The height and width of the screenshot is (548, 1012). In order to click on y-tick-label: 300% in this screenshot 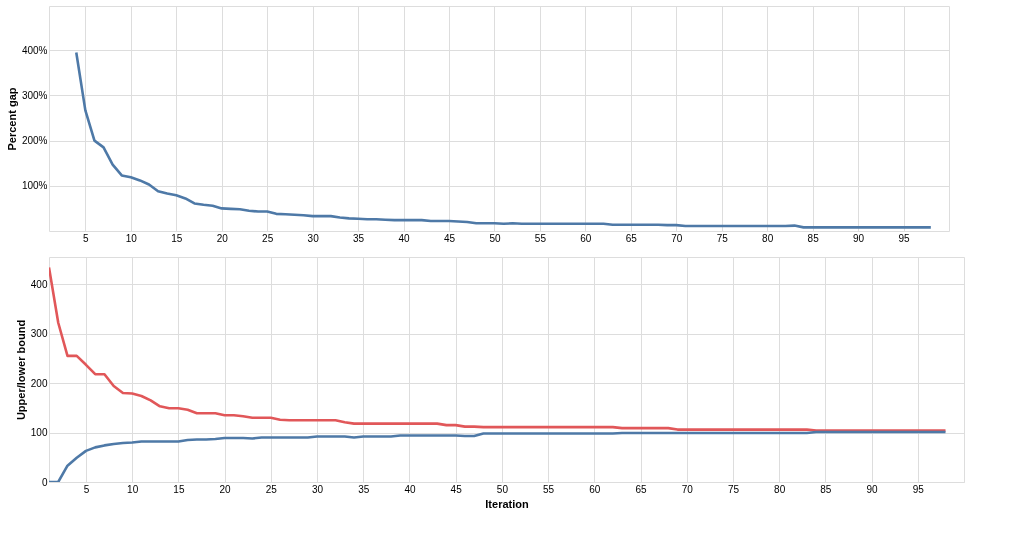, I will do `click(34, 95)`.